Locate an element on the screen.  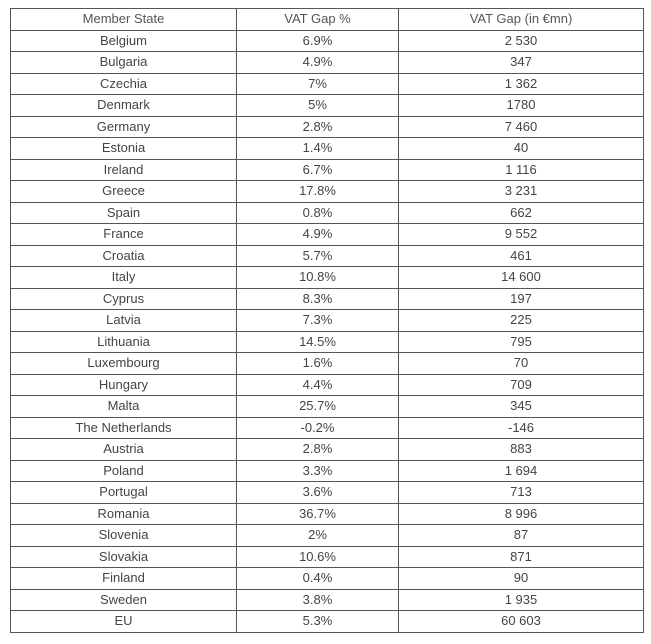
header-row: Member State VAT Gap % VAT Gap (in €mn) is located at coordinates (327, 19).